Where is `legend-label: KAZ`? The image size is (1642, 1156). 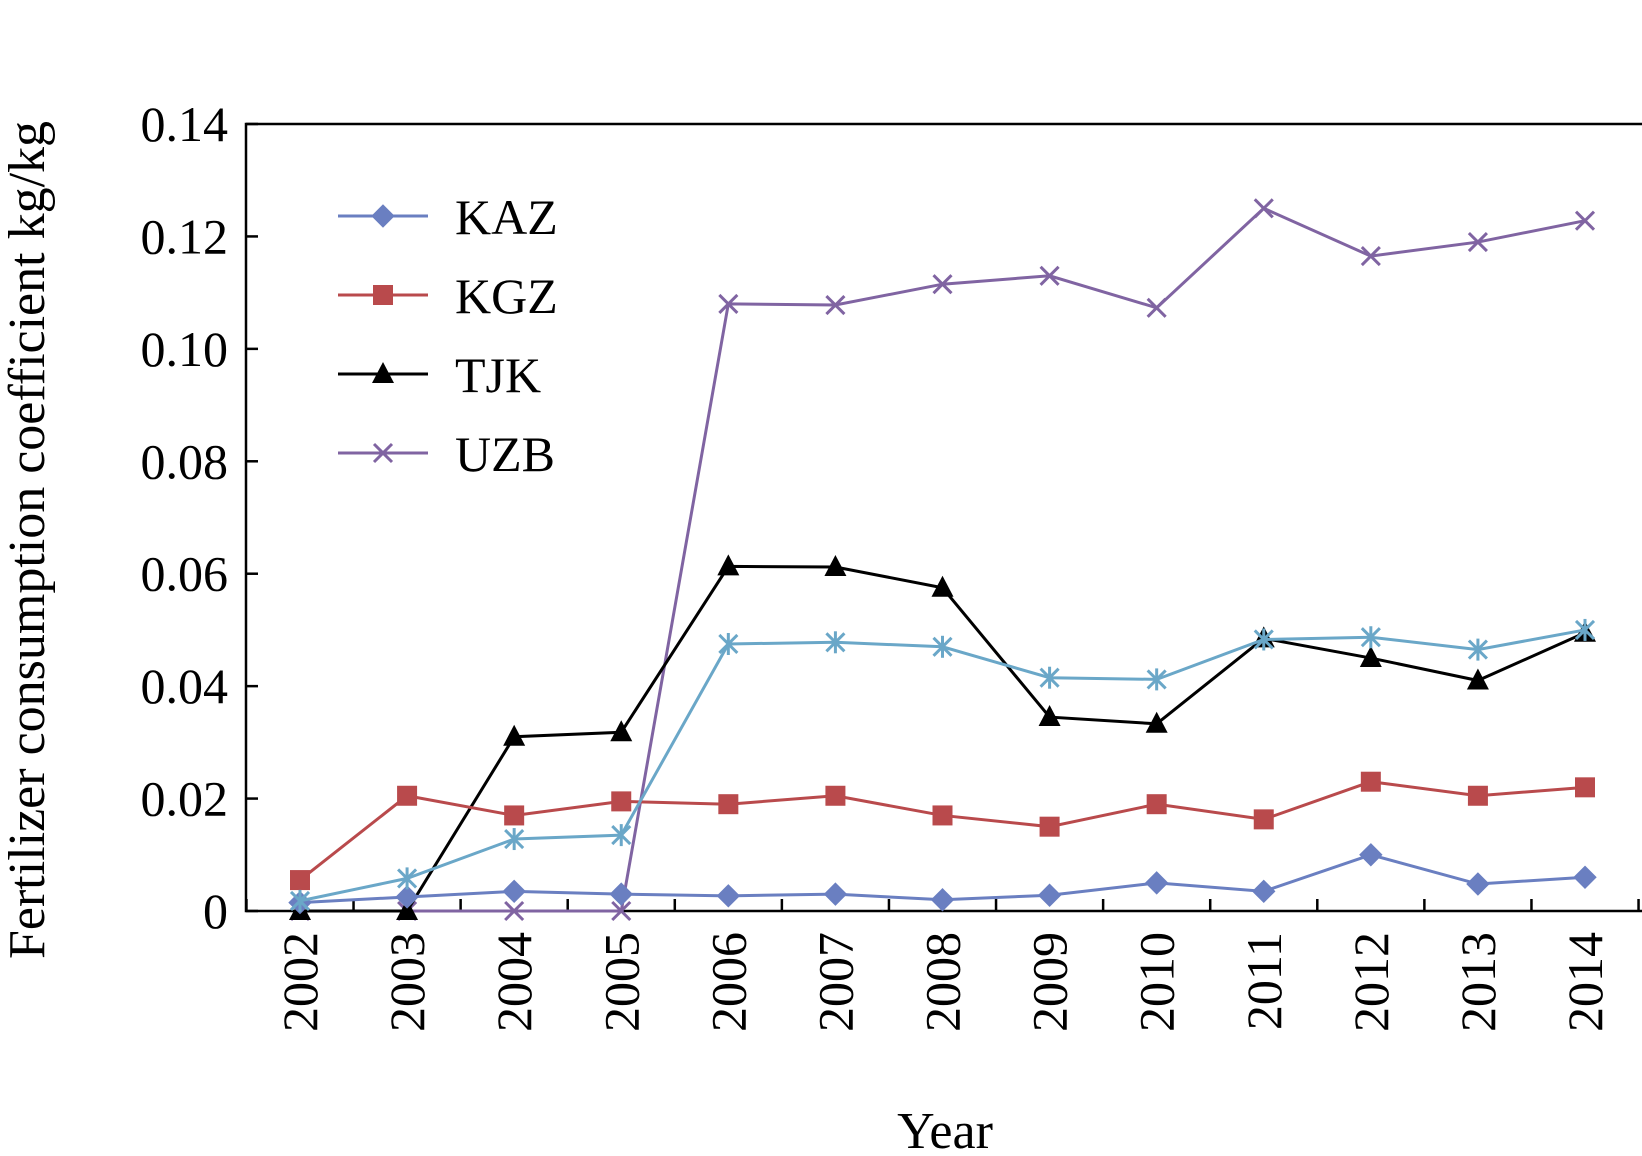
legend-label: KAZ is located at coordinates (506, 217).